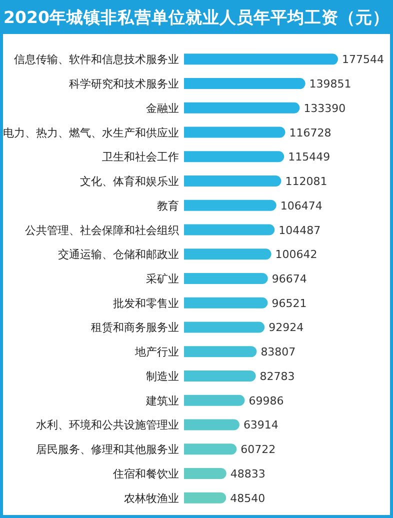  Describe the element at coordinates (107, 425) in the screenshot. I see `y-tick-label: 水利、环境和公共设施管理业` at that location.